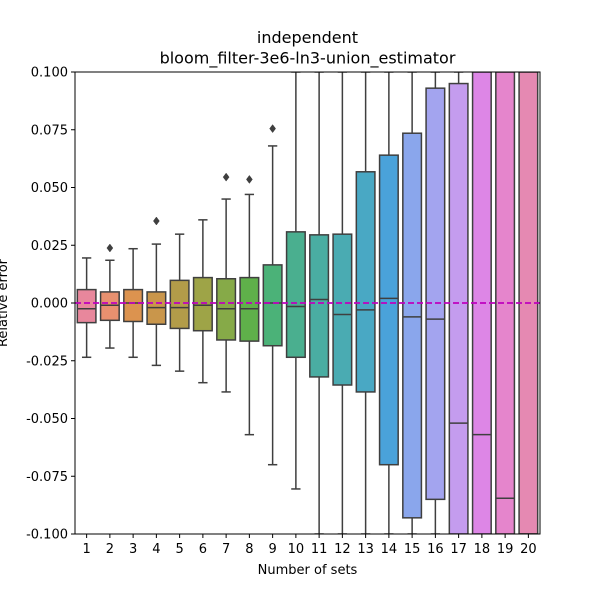  I want to click on x-tick-label: 15, so click(412, 549).